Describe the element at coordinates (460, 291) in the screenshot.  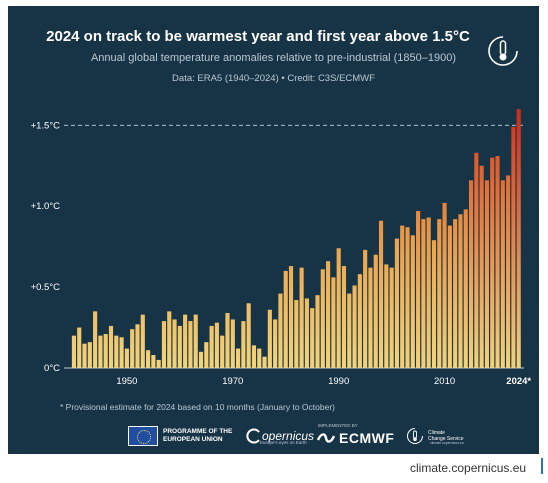
I see `bar-2013` at that location.